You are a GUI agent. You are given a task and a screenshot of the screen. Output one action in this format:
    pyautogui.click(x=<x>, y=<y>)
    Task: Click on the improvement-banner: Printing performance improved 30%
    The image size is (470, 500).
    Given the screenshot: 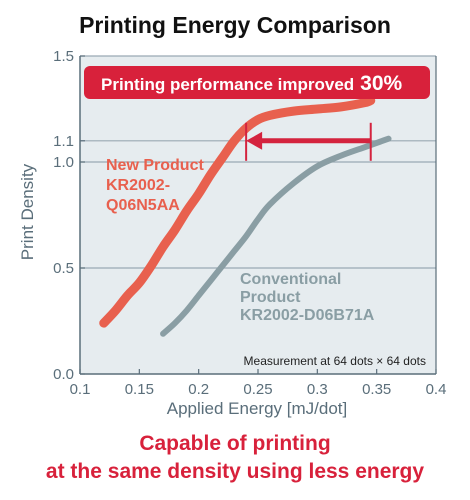 What is the action you would take?
    pyautogui.click(x=257, y=82)
    